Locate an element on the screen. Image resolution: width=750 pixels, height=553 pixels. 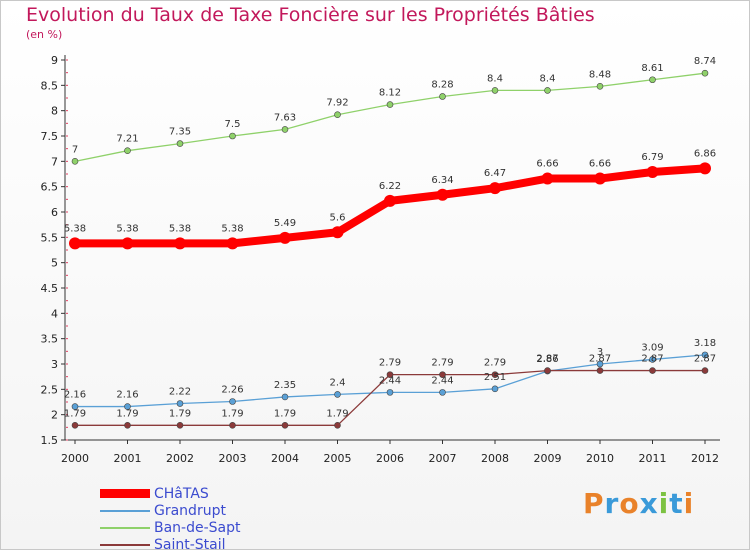
legend-label: Saint-Stail is located at coordinates (190, 544).